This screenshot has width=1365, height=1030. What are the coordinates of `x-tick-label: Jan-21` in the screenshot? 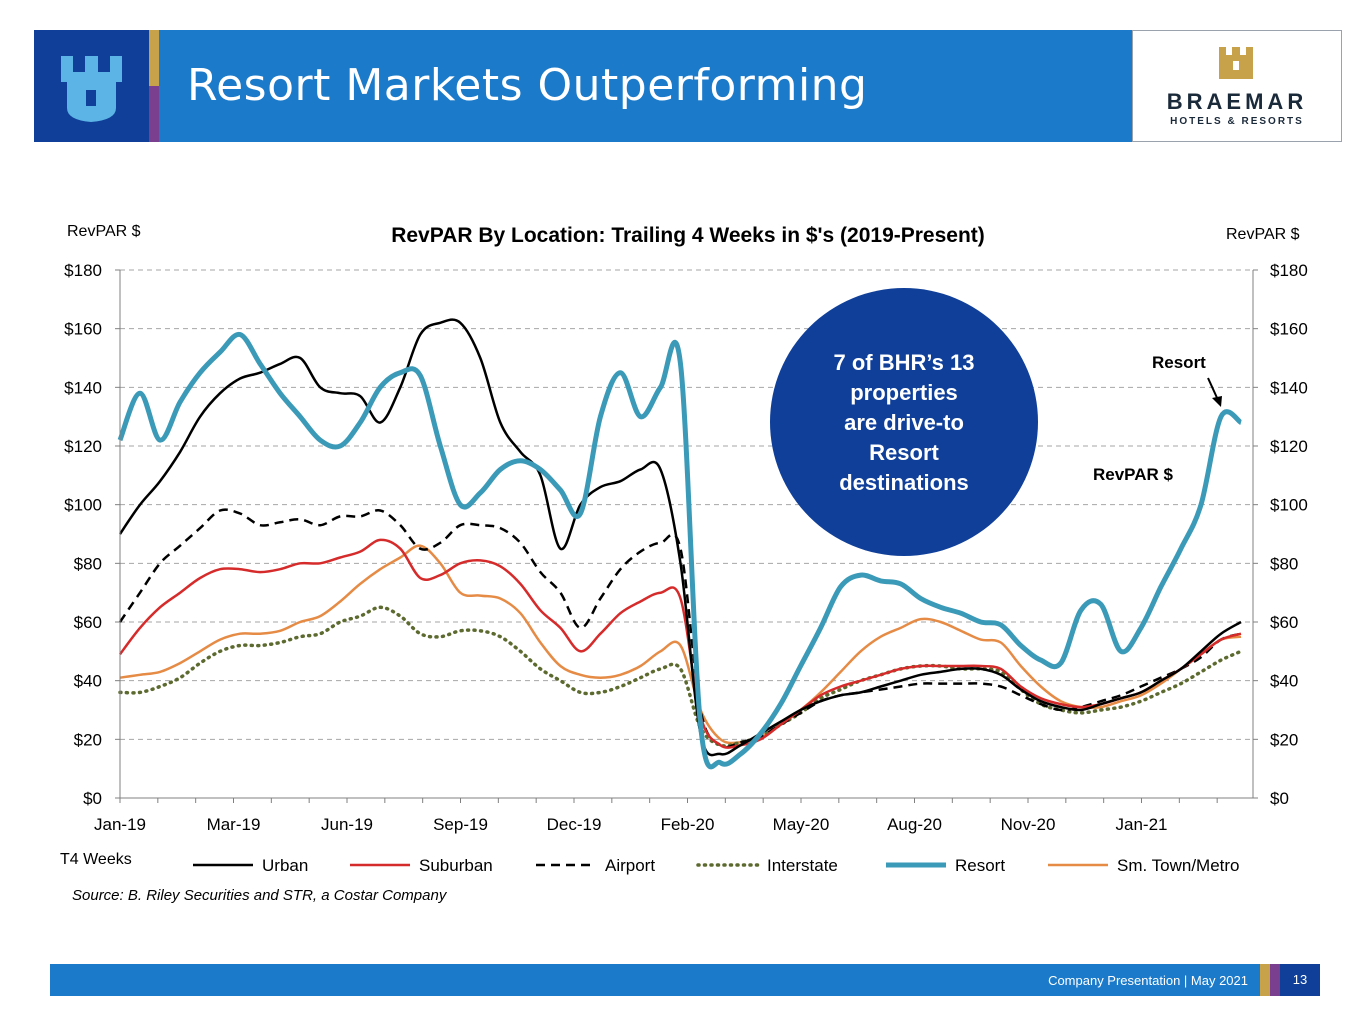 It's located at (1142, 824).